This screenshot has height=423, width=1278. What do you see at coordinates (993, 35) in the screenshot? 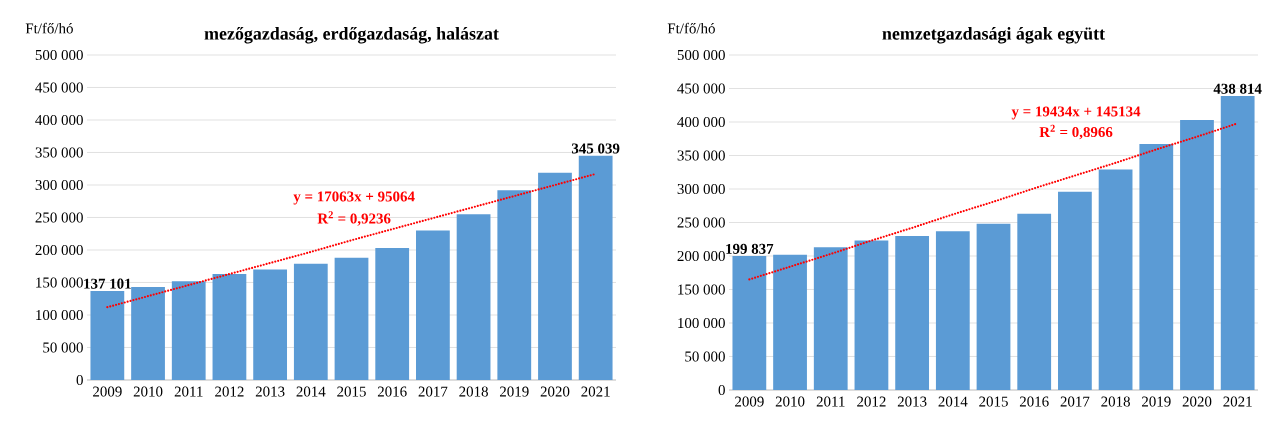
I see `chart-title: nemzetgazdasági ágak együtt` at bounding box center [993, 35].